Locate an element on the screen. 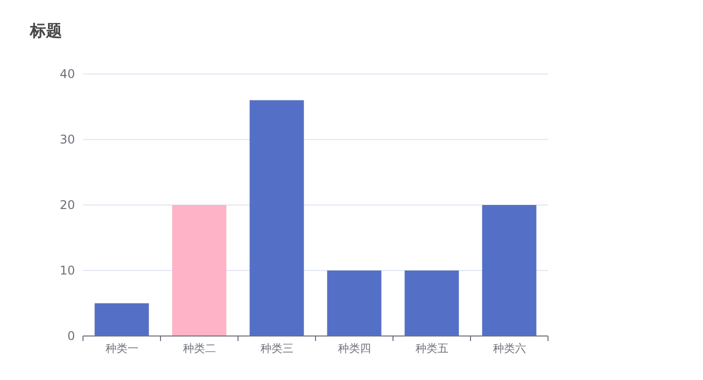 The image size is (703, 380). x-tick-label: 种类四 is located at coordinates (354, 348).